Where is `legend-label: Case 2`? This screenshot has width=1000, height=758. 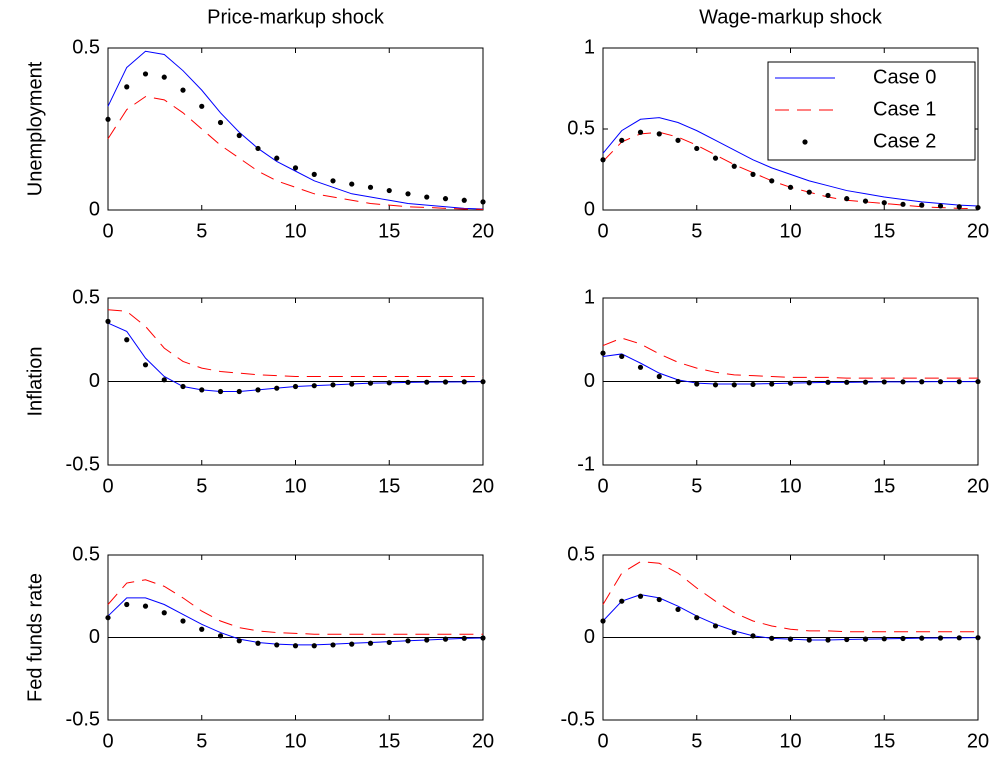
legend-label: Case 2 is located at coordinates (904, 141).